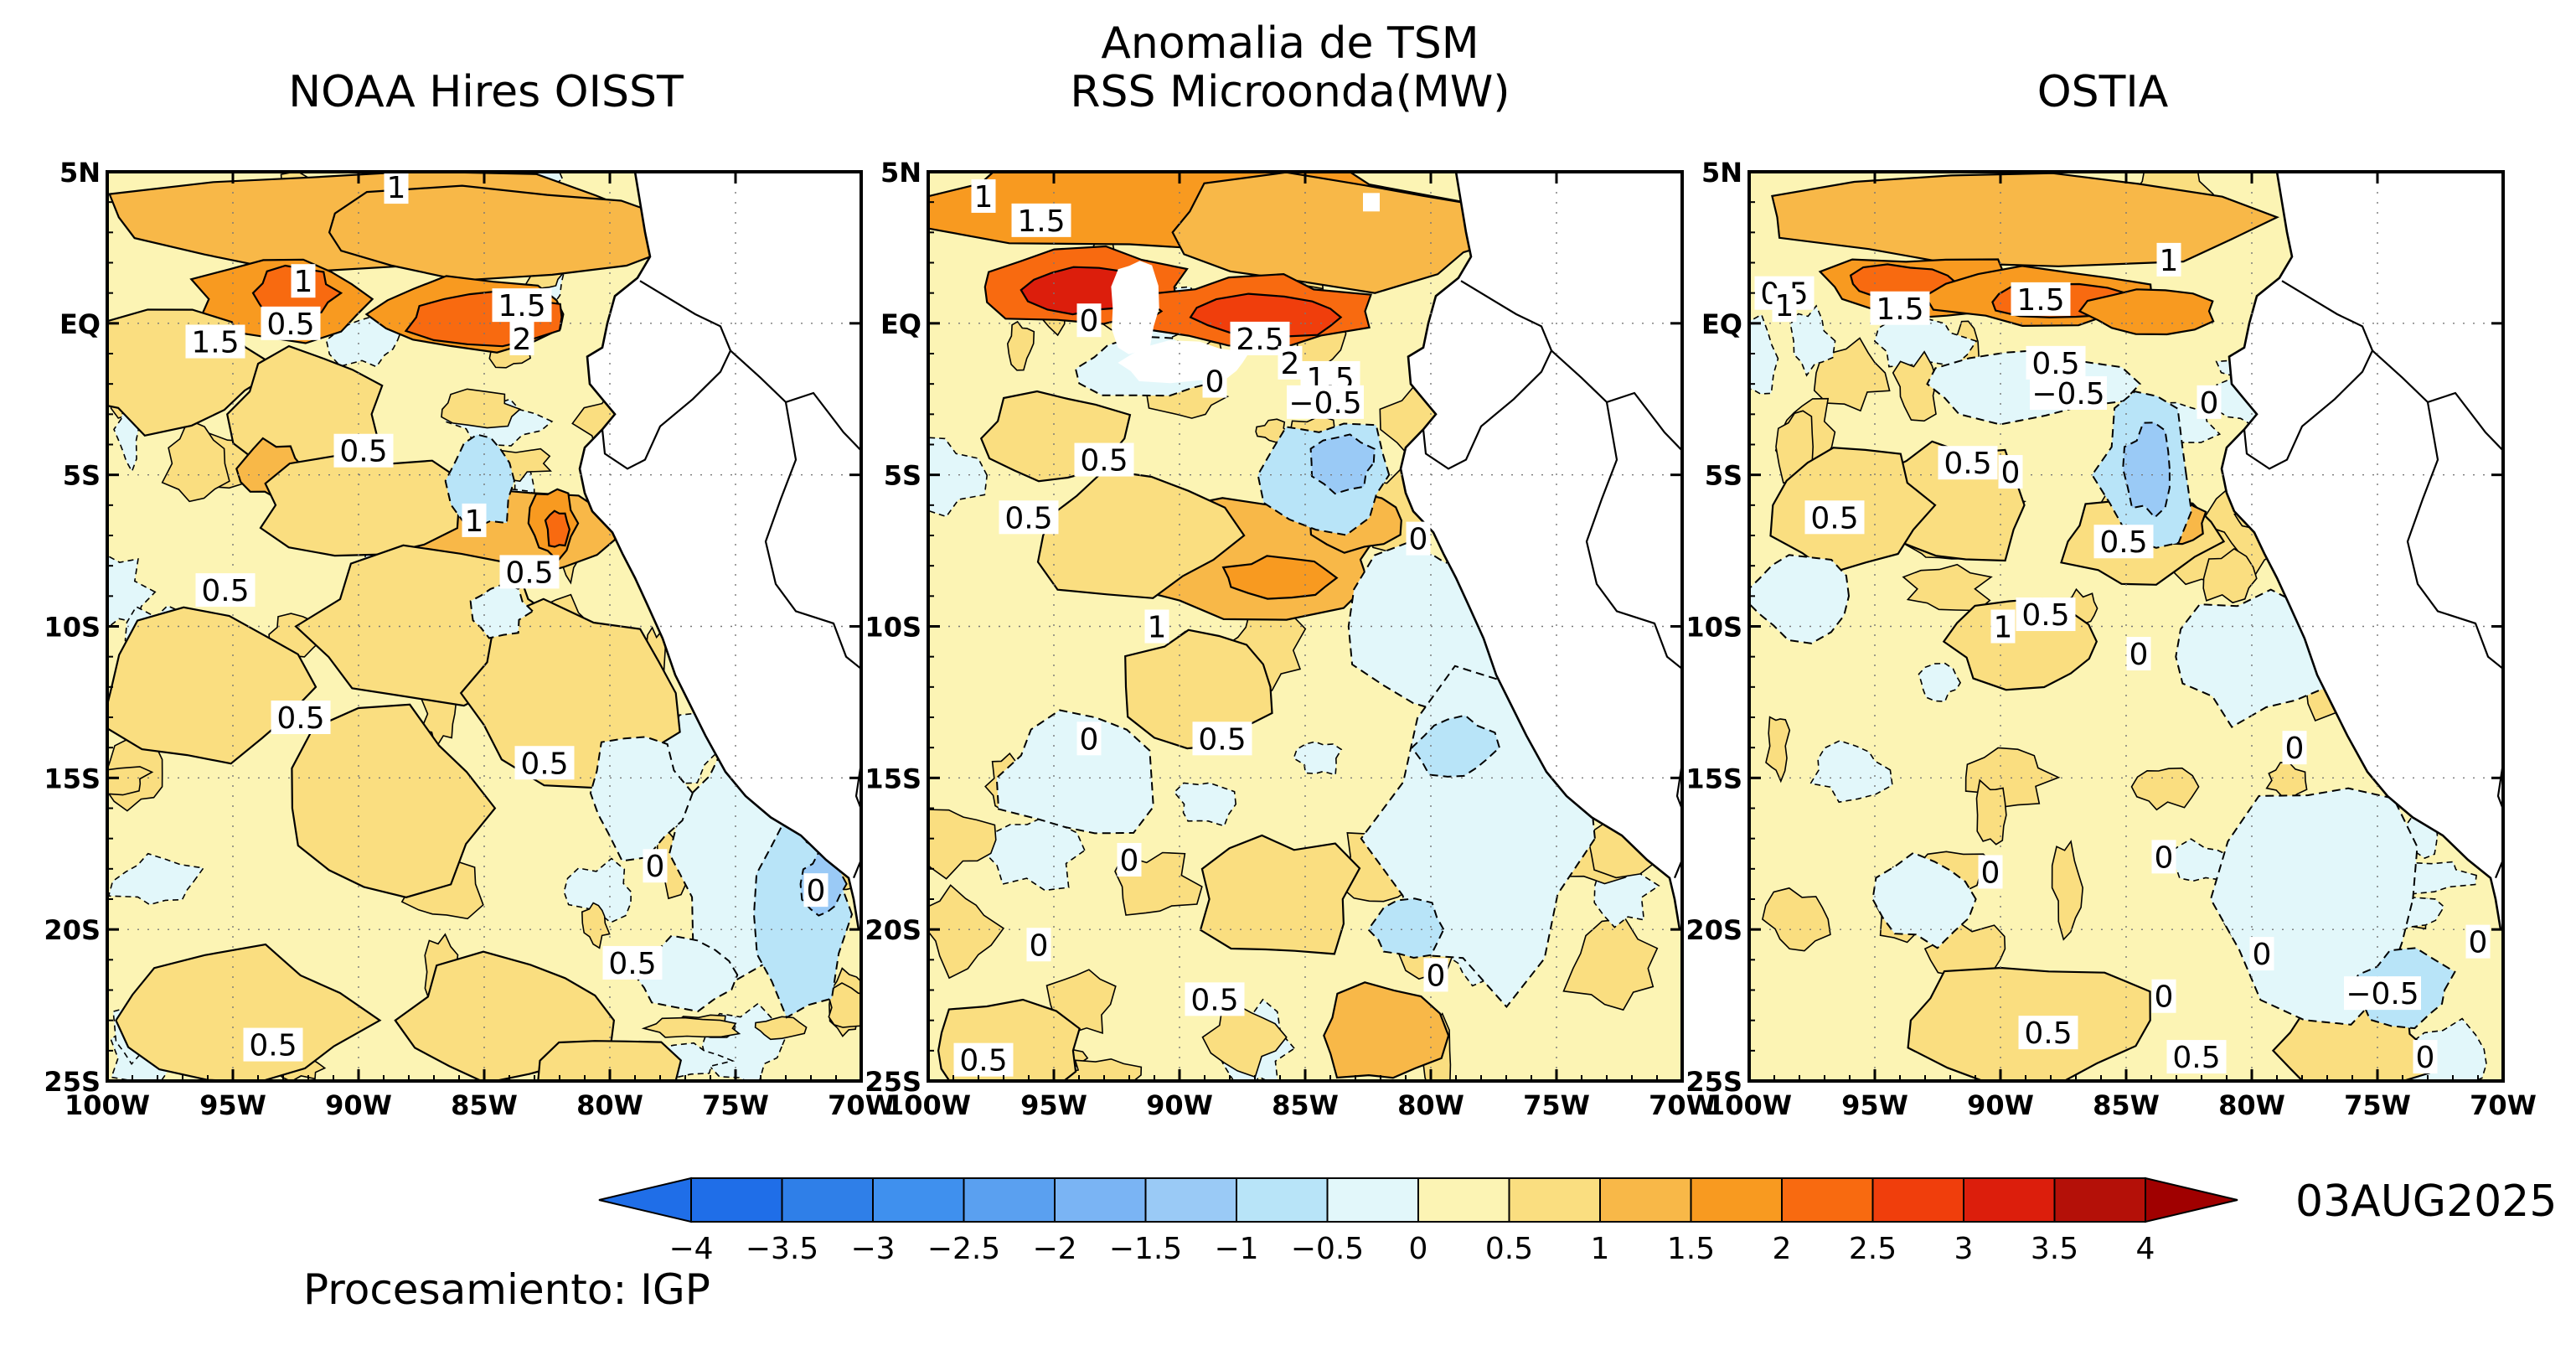 The image size is (2576, 1355). What do you see at coordinates (2191, 1200) in the screenshot?
I see `colorbar-arrow-right` at bounding box center [2191, 1200].